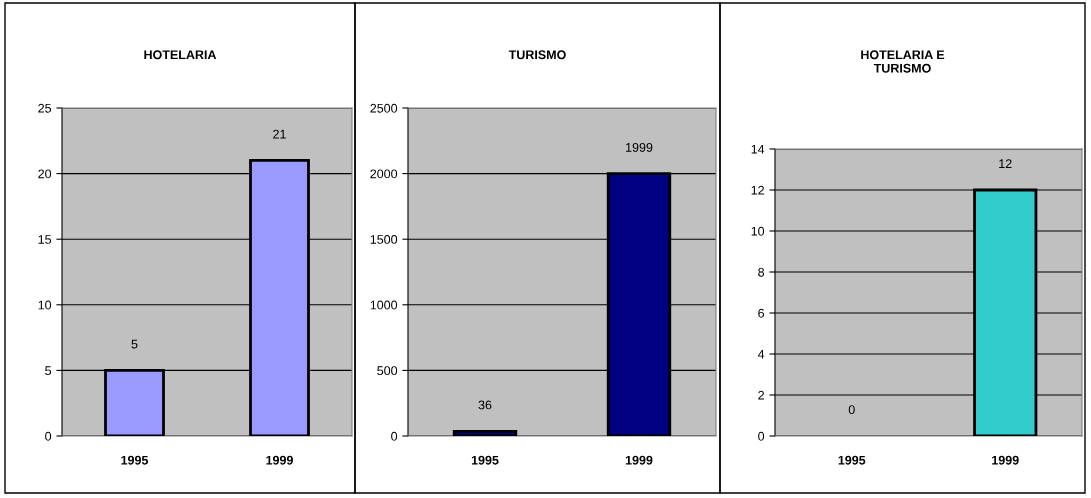  I want to click on y-tick-label: 6, so click(761, 313).